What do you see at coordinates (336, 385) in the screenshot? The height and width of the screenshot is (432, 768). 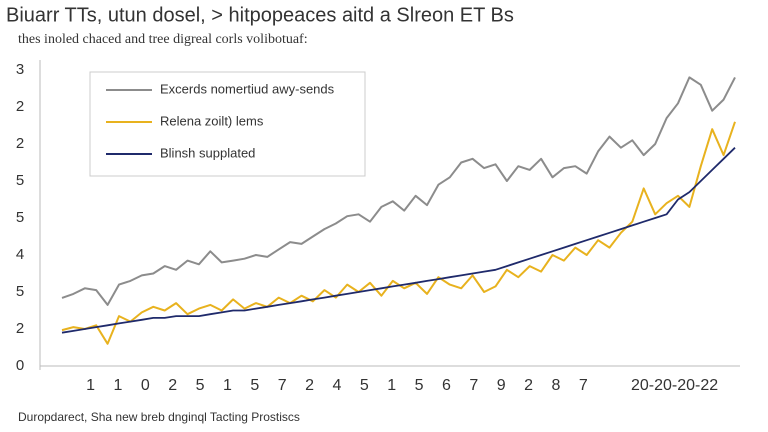 I see `x-tick-label: 4` at bounding box center [336, 385].